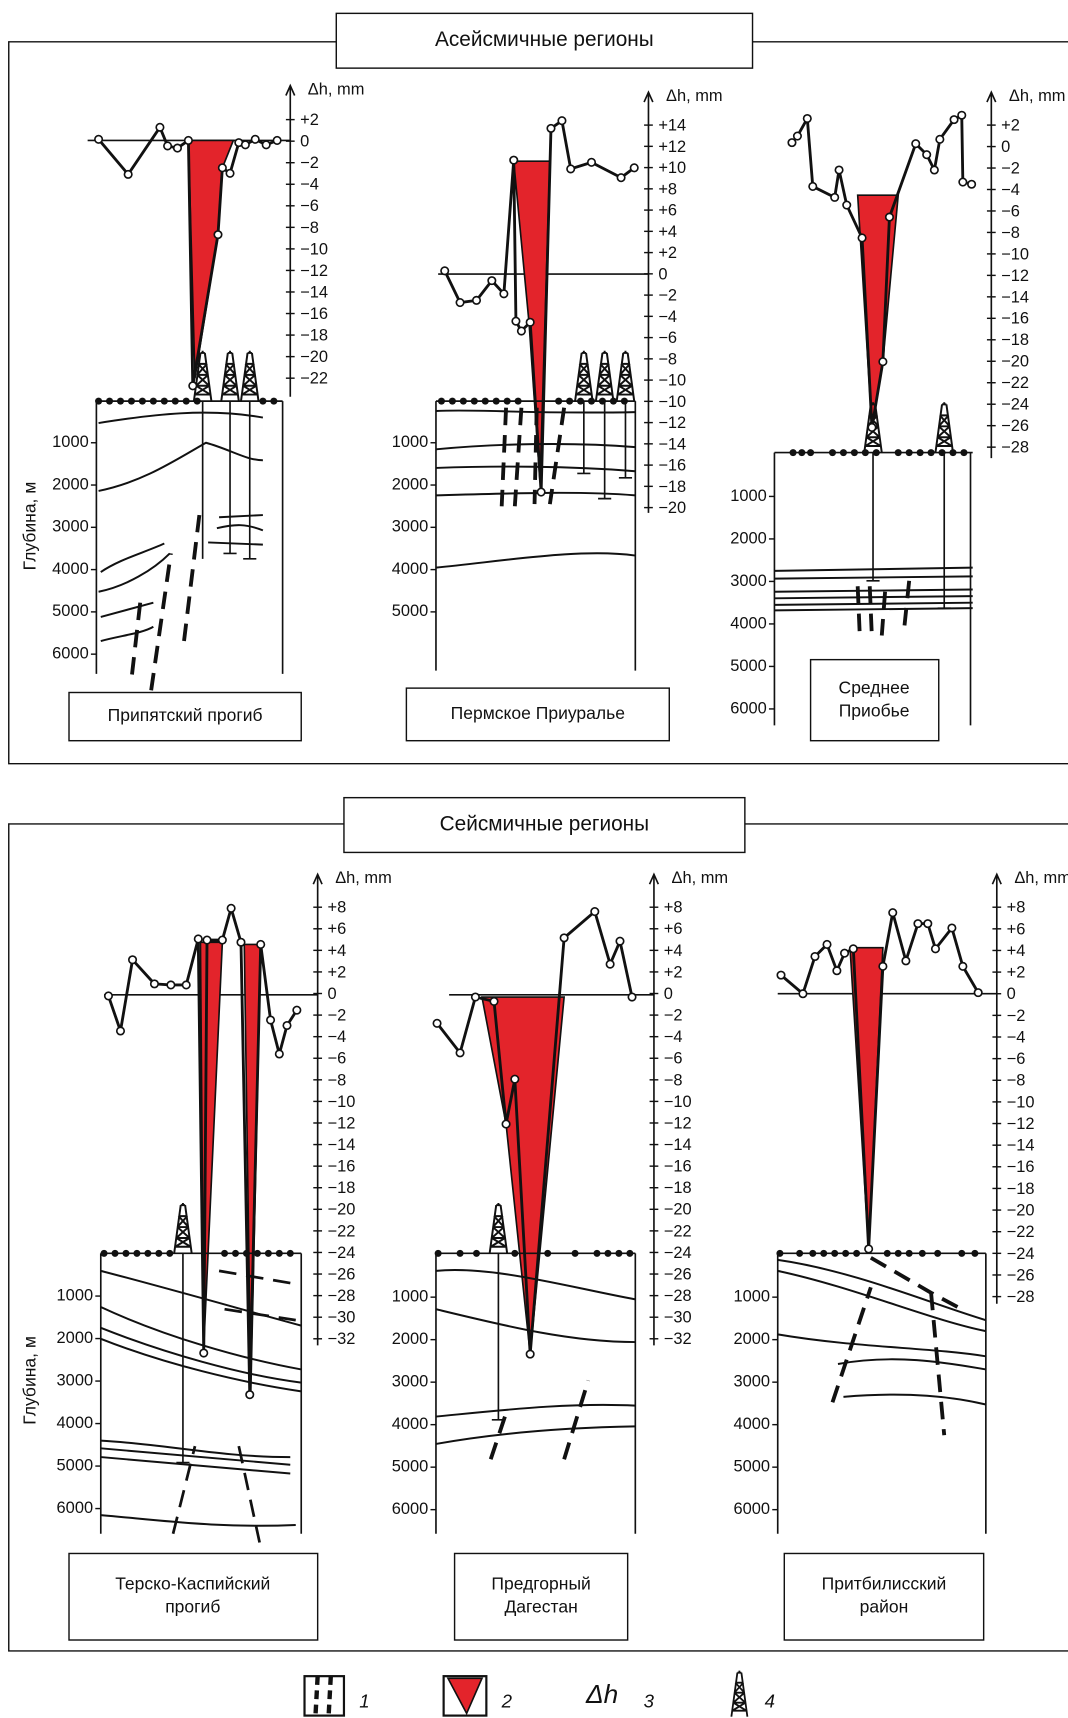 Image resolution: width=1068 pixels, height=1718 pixels. I want to click on region-name: Припятский прогиб, so click(185, 715).